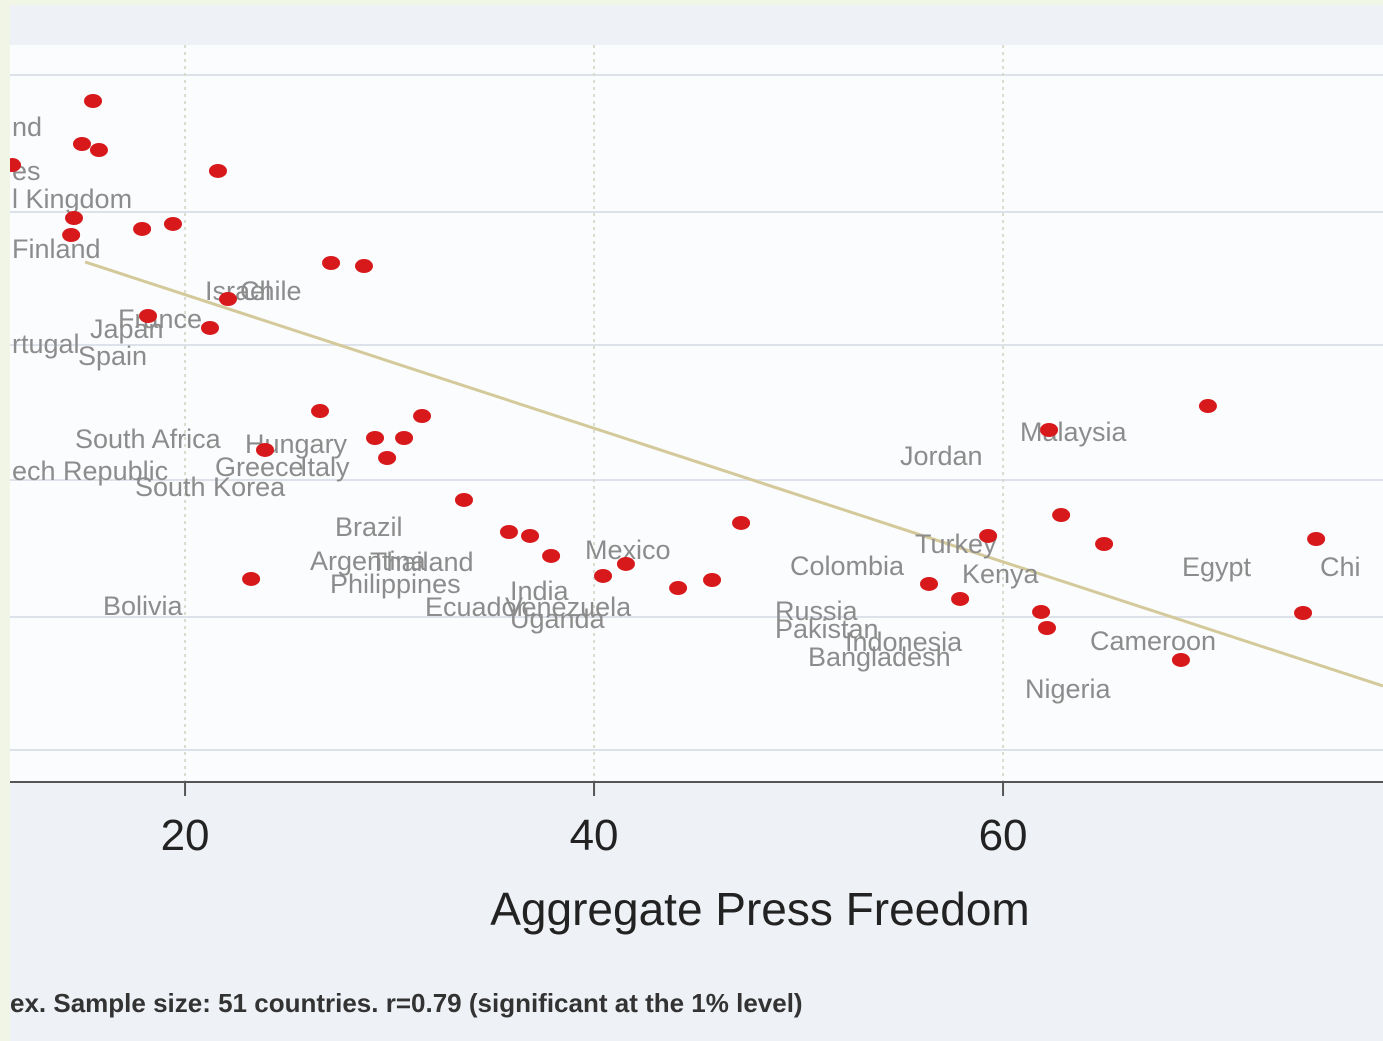  I want to click on point-label: Ecuador, so click(475, 607).